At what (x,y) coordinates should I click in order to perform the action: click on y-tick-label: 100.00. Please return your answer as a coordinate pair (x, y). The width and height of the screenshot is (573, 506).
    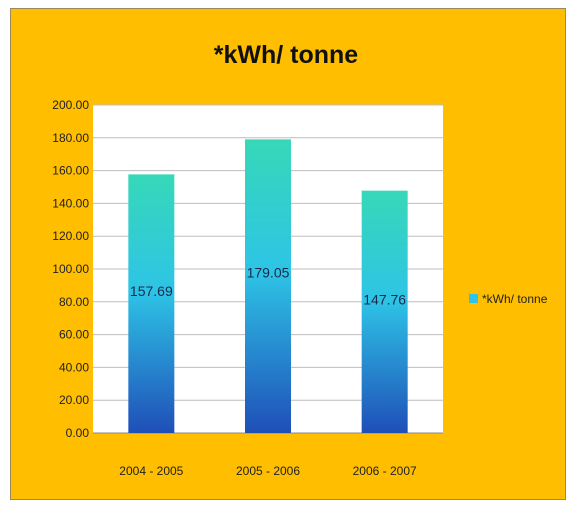
    Looking at the image, I should click on (70, 269).